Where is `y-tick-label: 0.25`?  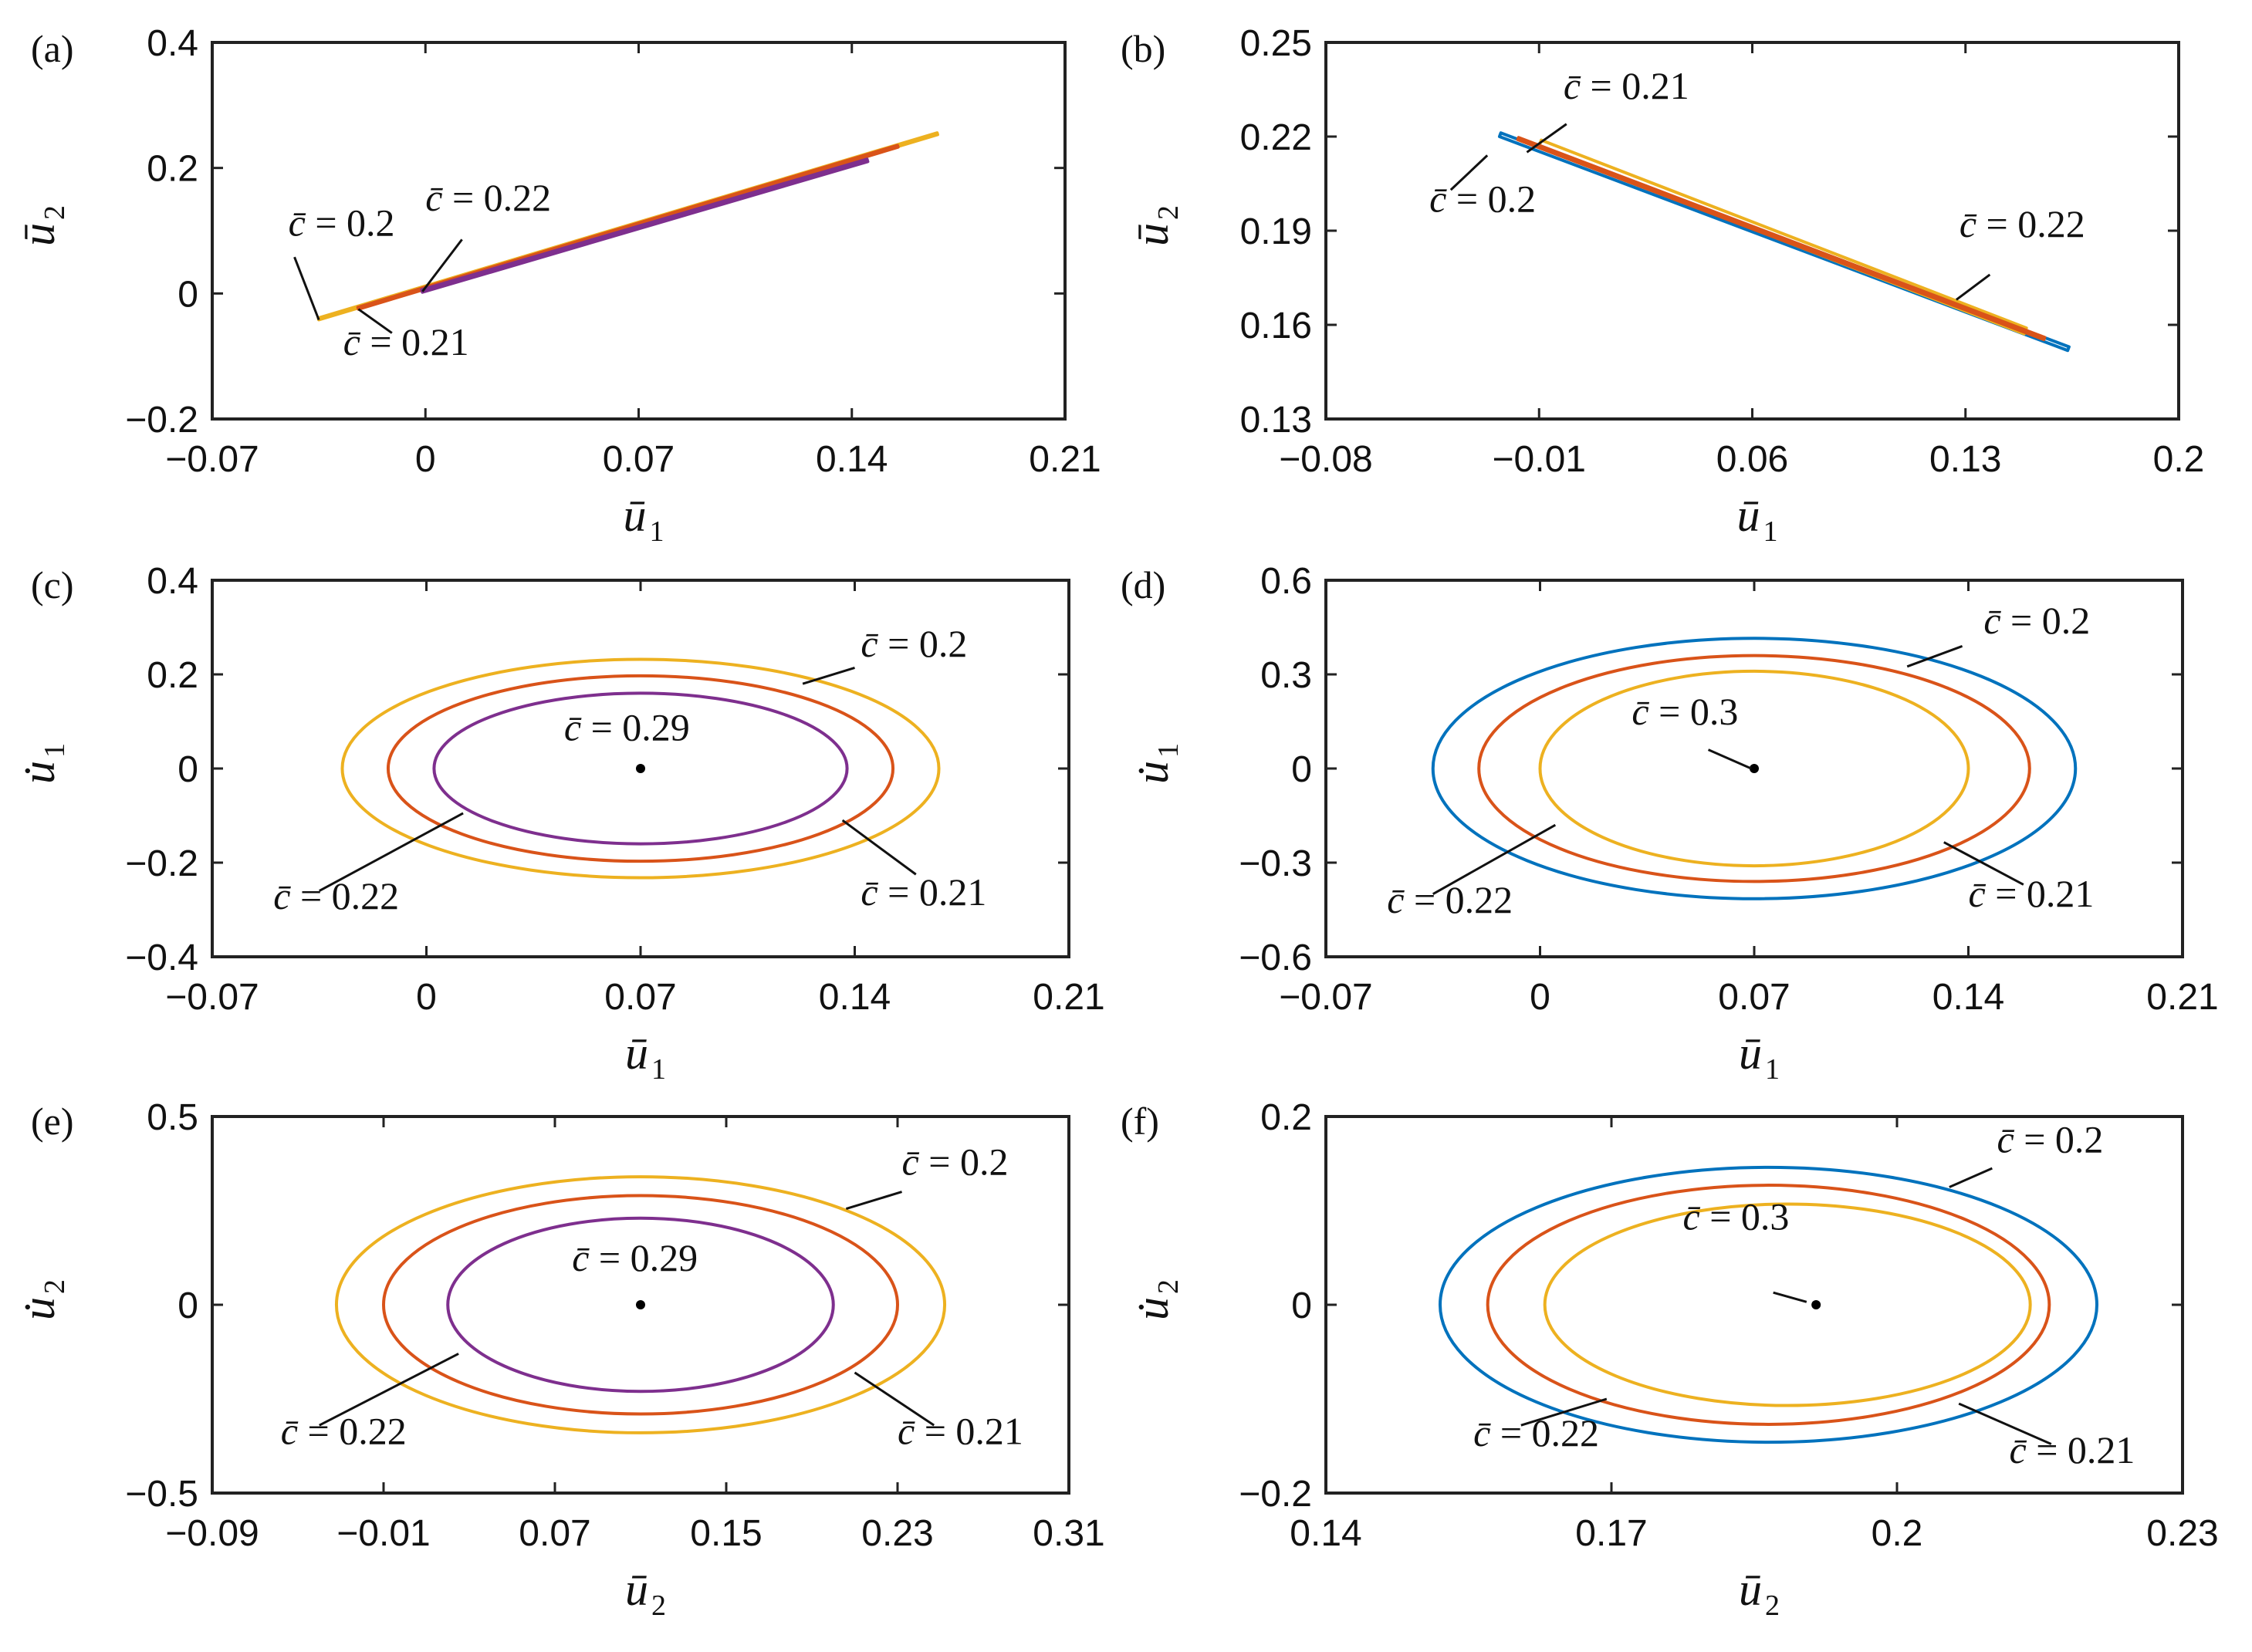
y-tick-label: 0.25 is located at coordinates (1276, 43).